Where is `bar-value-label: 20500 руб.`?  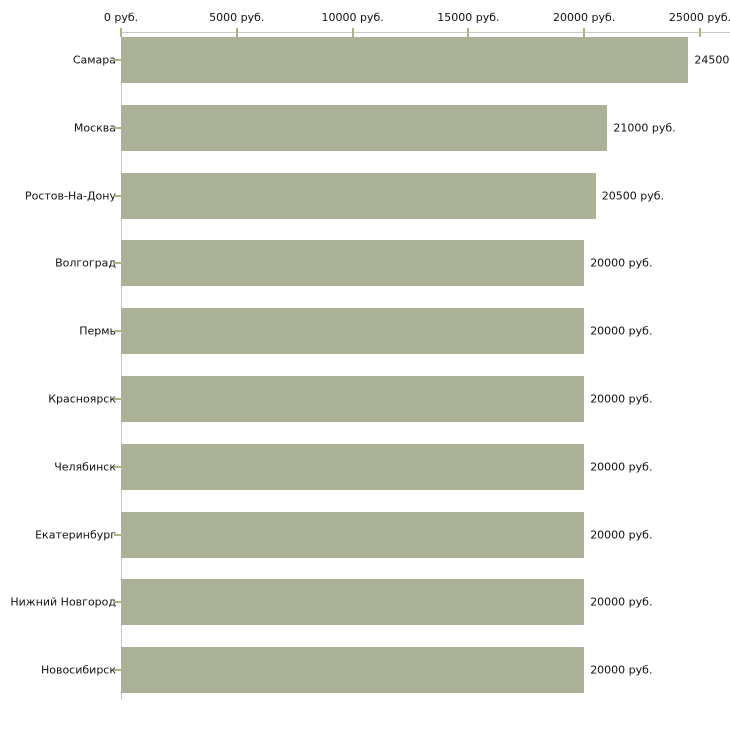
bar-value-label: 20500 руб. is located at coordinates (633, 196).